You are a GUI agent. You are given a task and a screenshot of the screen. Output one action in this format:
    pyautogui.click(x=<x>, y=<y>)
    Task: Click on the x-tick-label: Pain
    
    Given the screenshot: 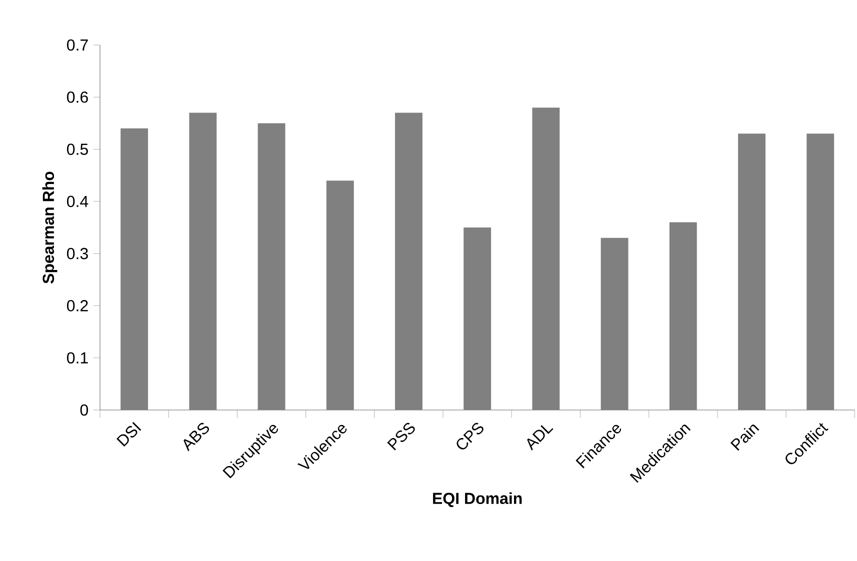 What is the action you would take?
    pyautogui.click(x=745, y=437)
    